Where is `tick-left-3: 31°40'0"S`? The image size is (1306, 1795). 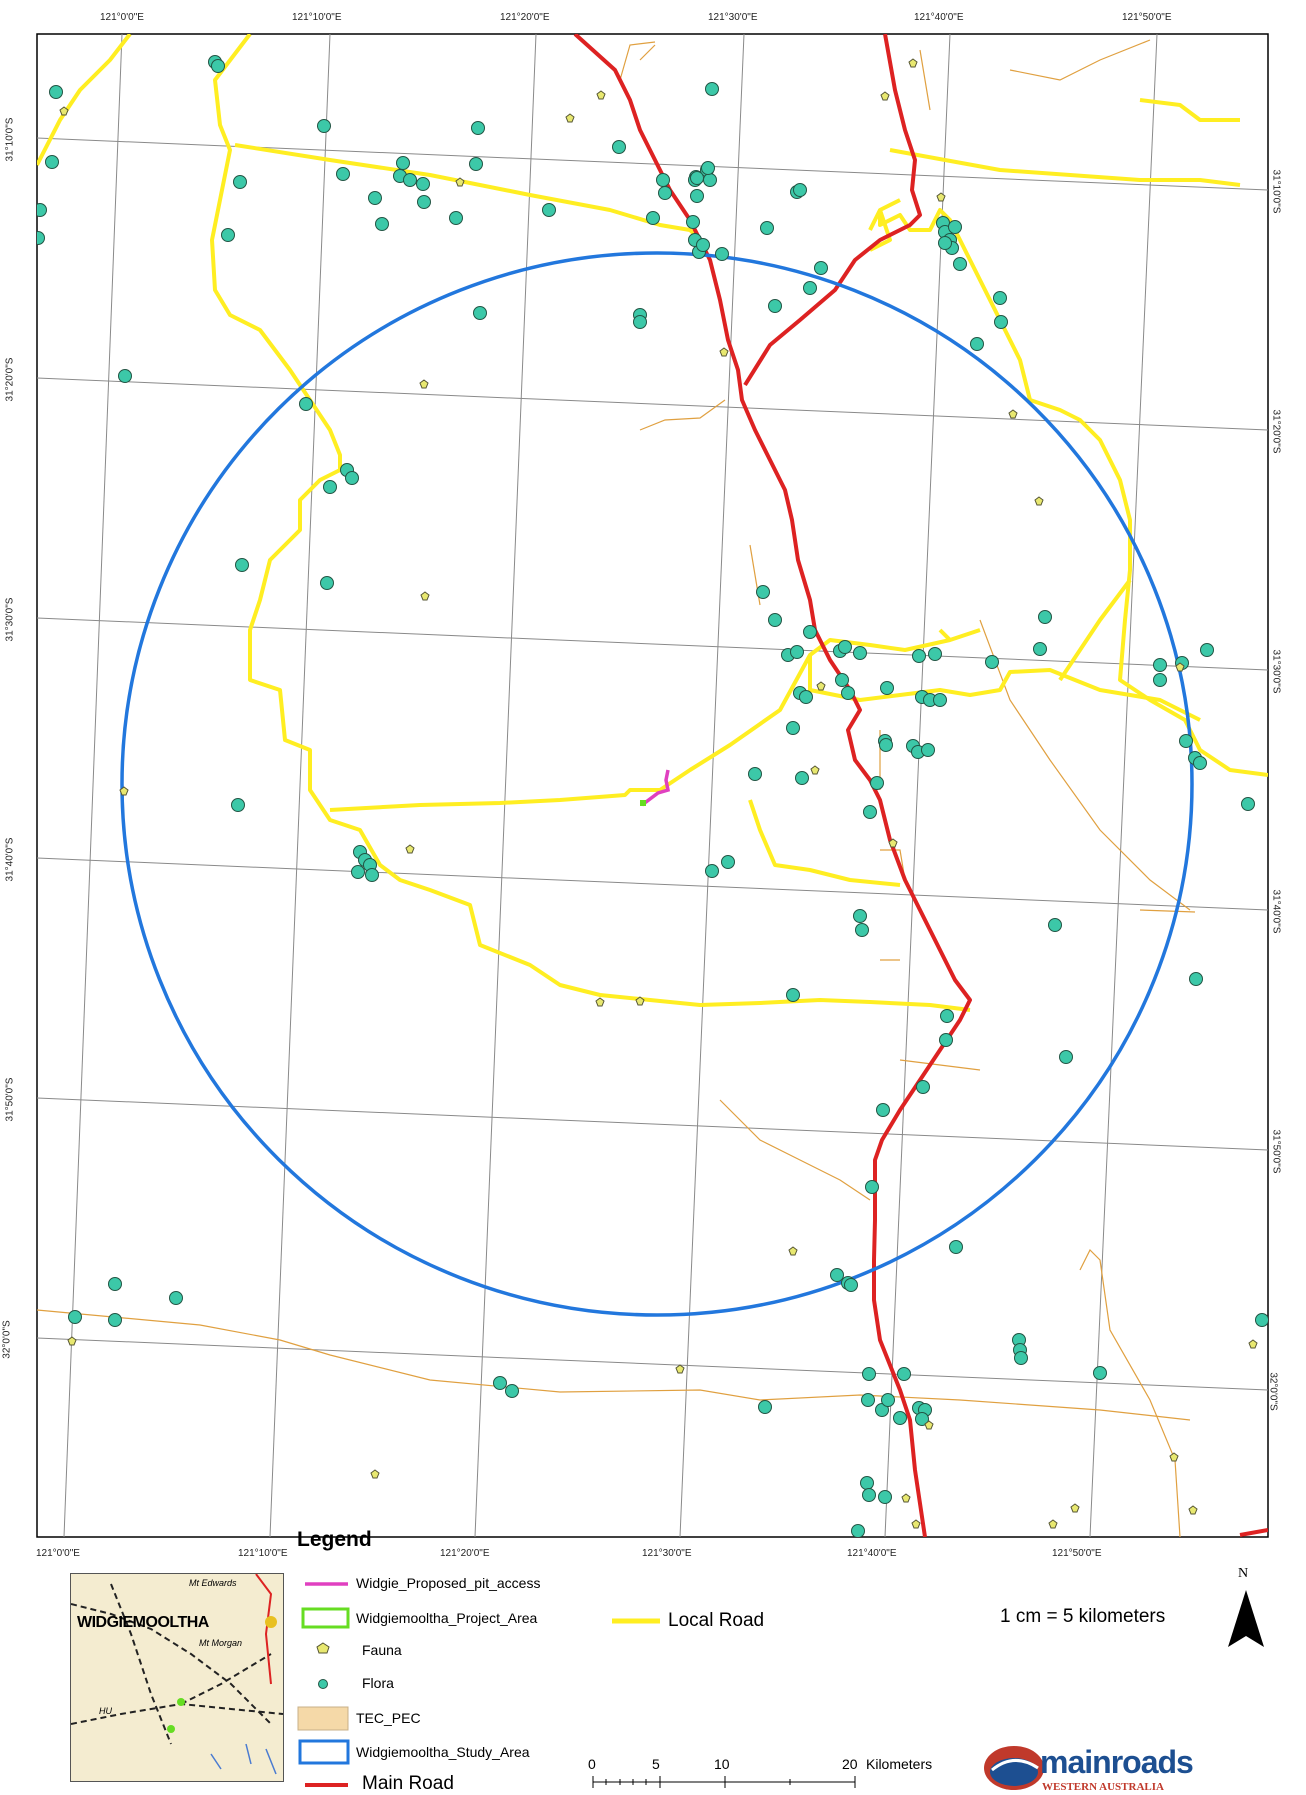 tick-left-3: 31°40'0"S is located at coordinates (10, 859).